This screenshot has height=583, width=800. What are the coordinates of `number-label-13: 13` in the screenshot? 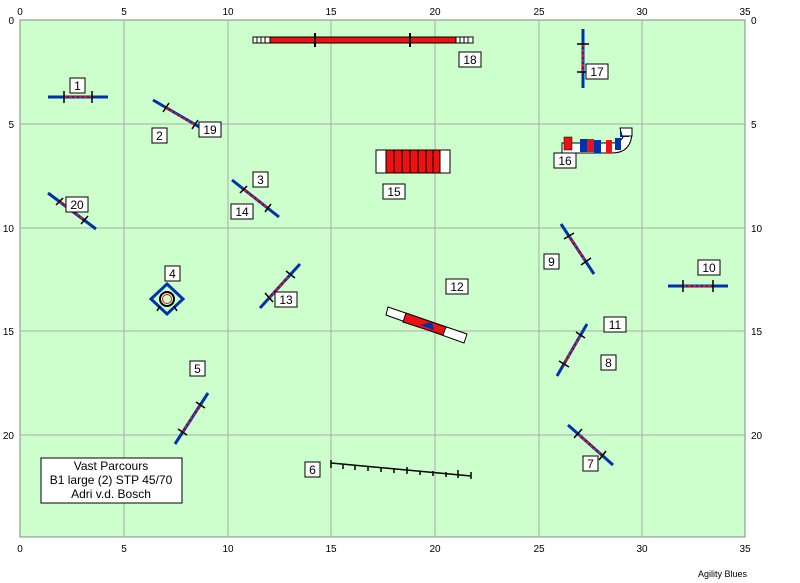 It's located at (286, 299).